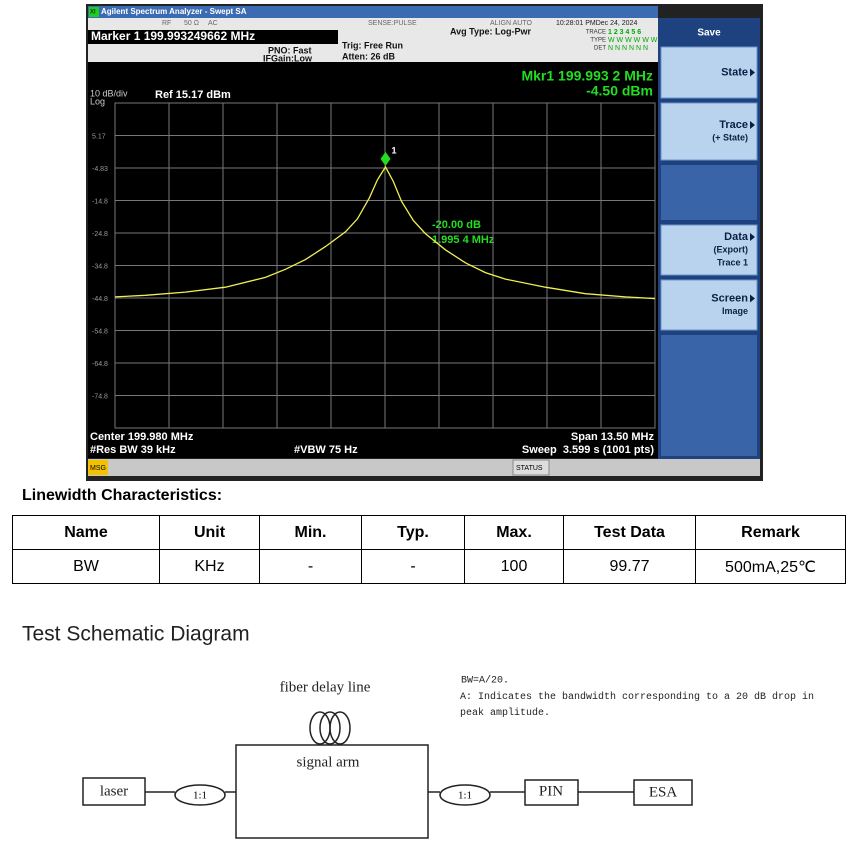  Describe the element at coordinates (97, 101) in the screenshot. I see `scale-type: Log` at that location.